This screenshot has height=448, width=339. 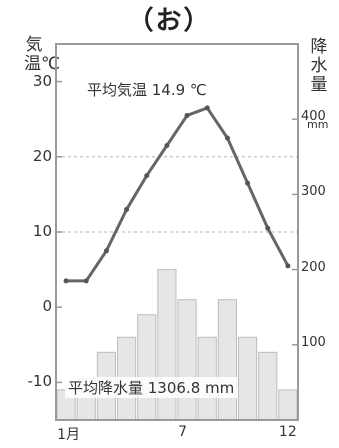 What do you see at coordinates (313, 342) in the screenshot?
I see `right-tick-label: 100` at bounding box center [313, 342].